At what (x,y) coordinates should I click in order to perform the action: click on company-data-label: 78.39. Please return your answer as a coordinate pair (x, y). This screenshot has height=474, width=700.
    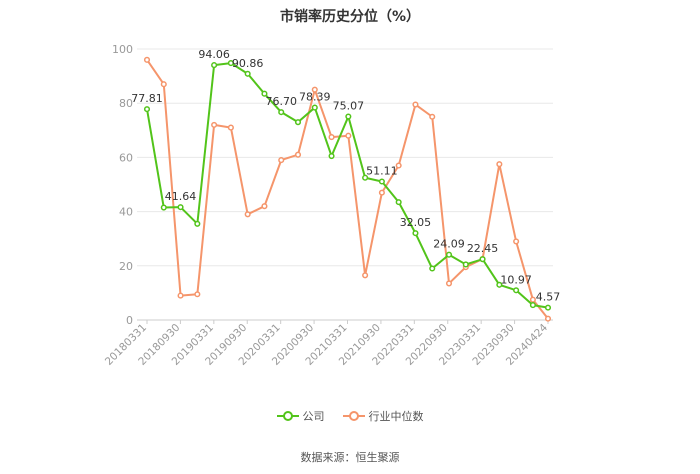
    Looking at the image, I should click on (315, 97).